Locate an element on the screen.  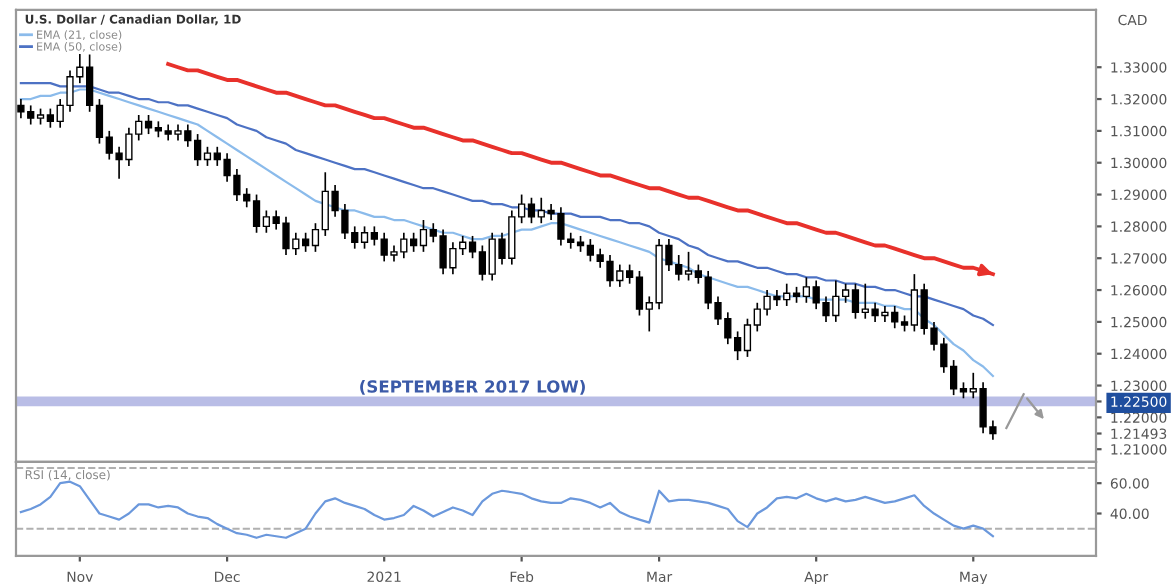
ref-line-label: (SEPTEMBER 2017 LOW) is located at coordinates (472, 387).